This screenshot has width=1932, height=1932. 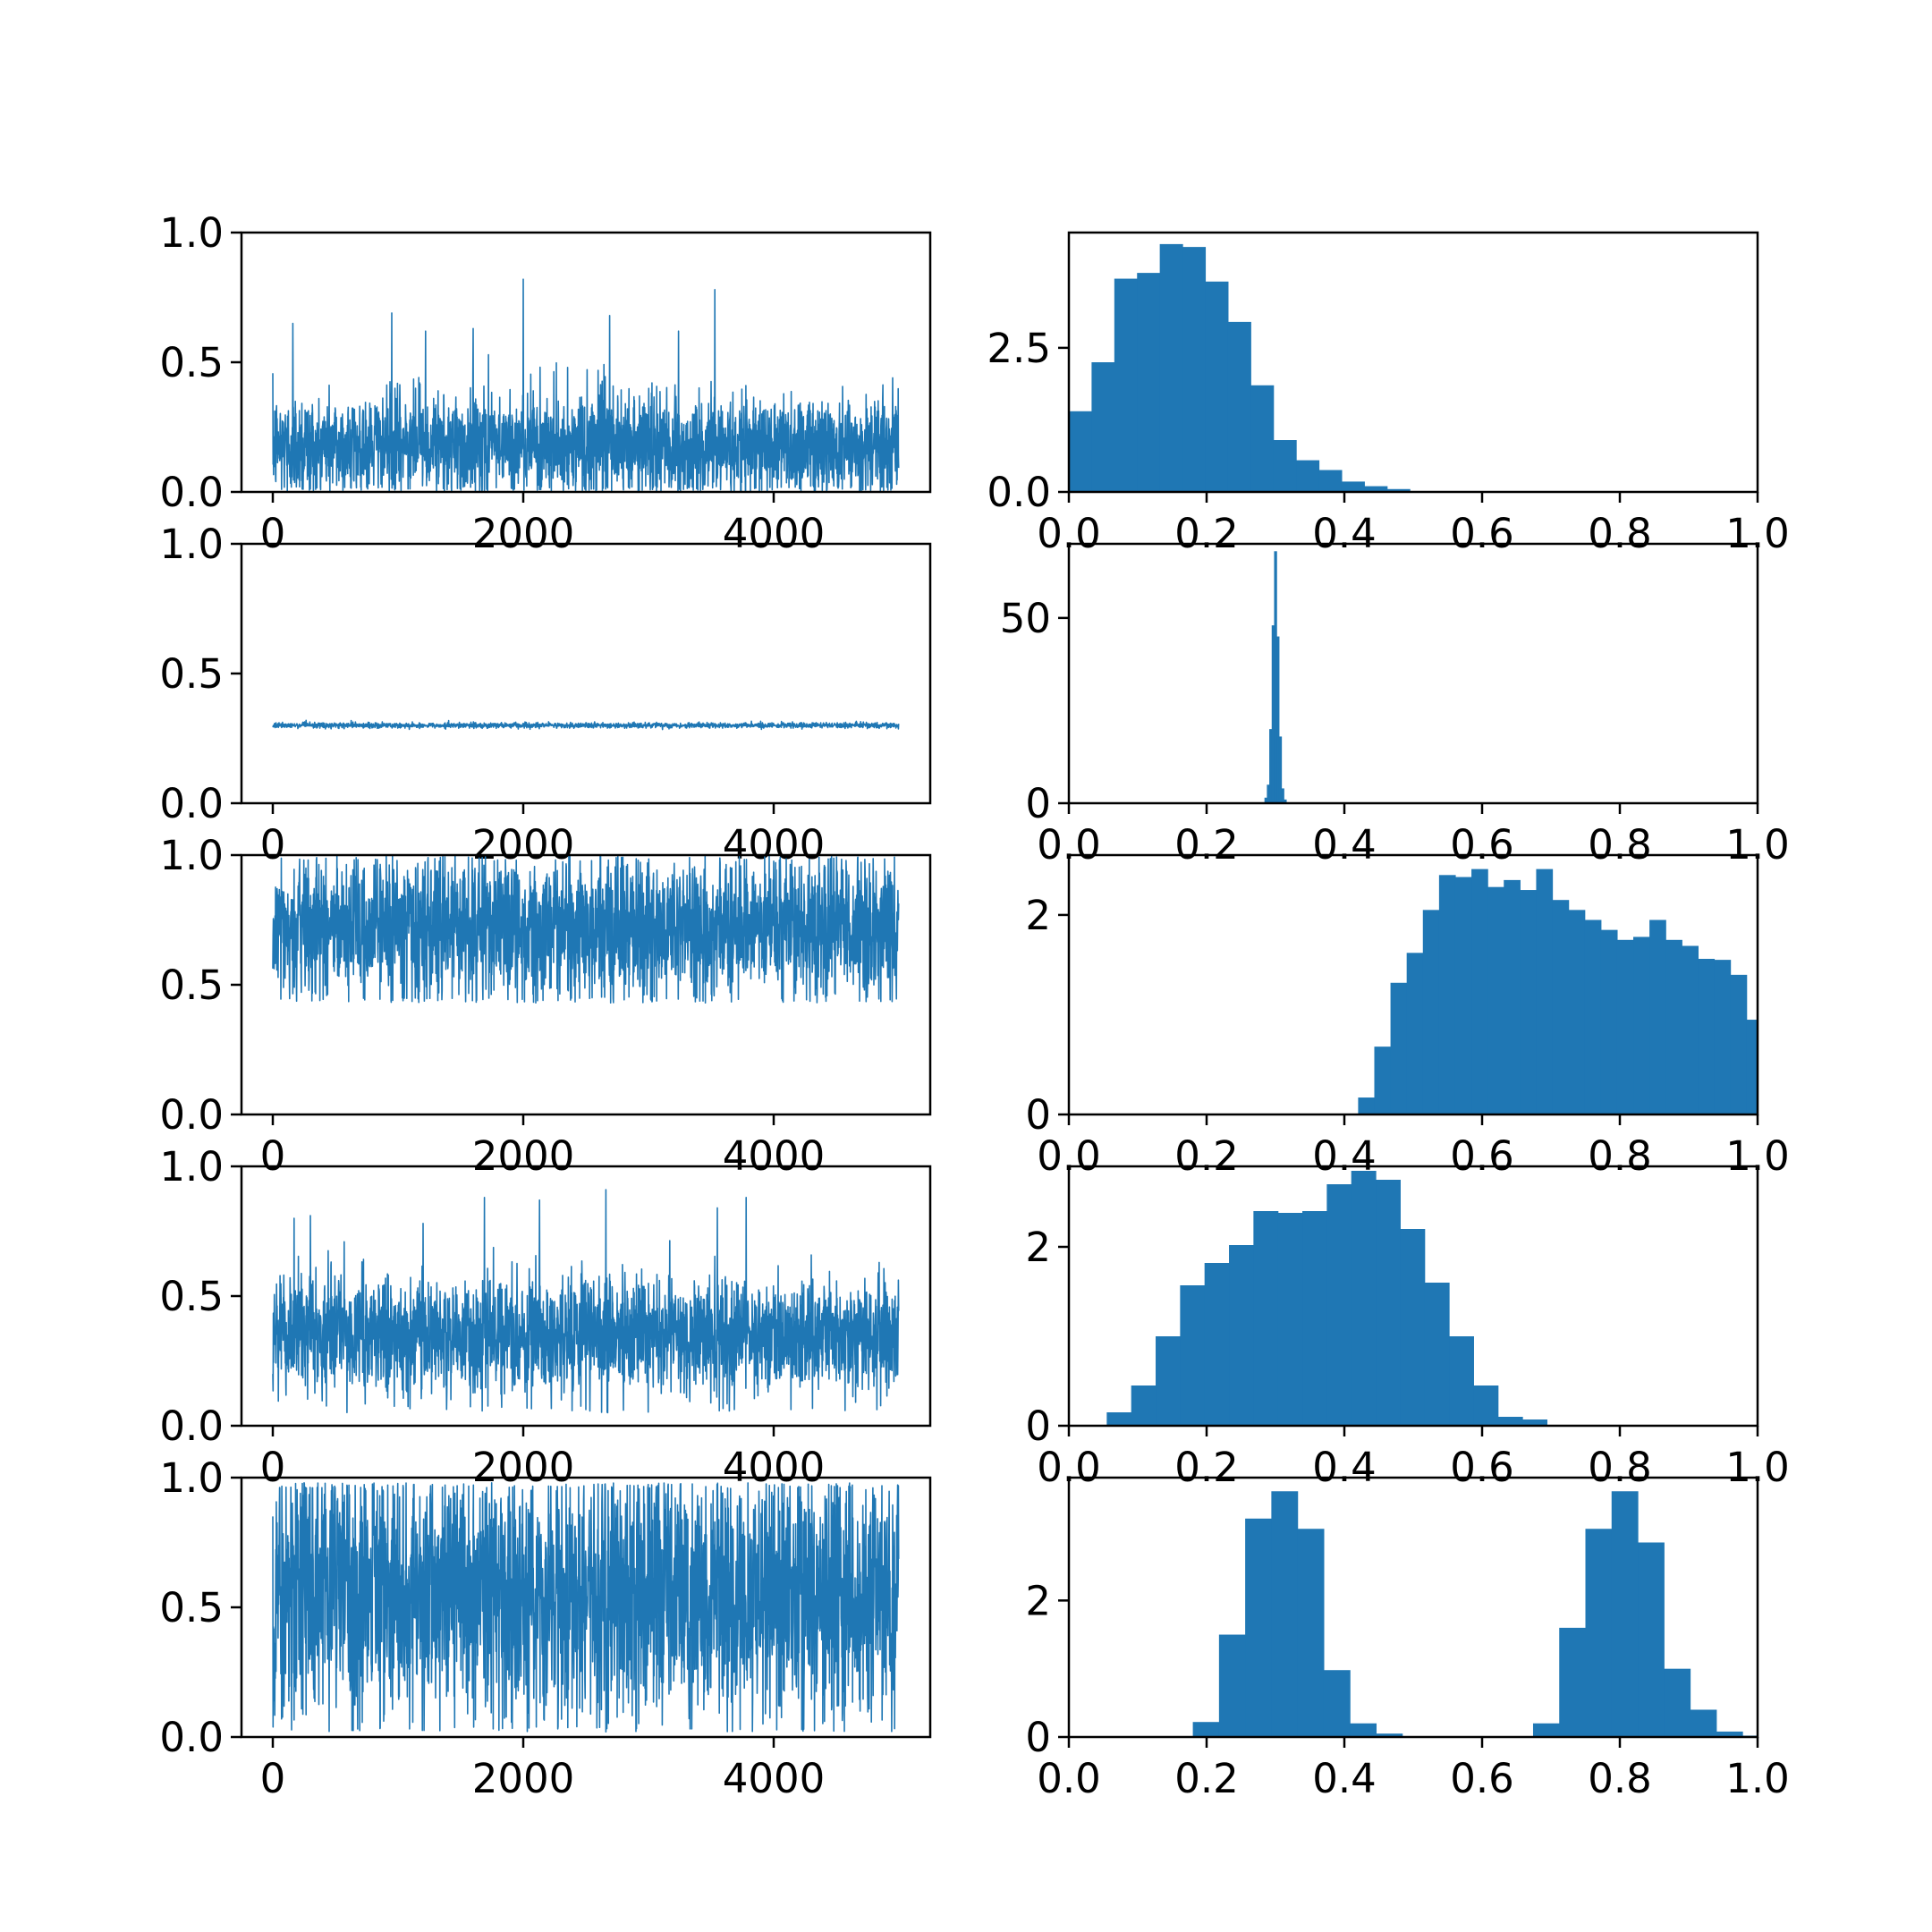 I want to click on trace-plot-1-ytick-label: 1.0, so click(x=191, y=233).